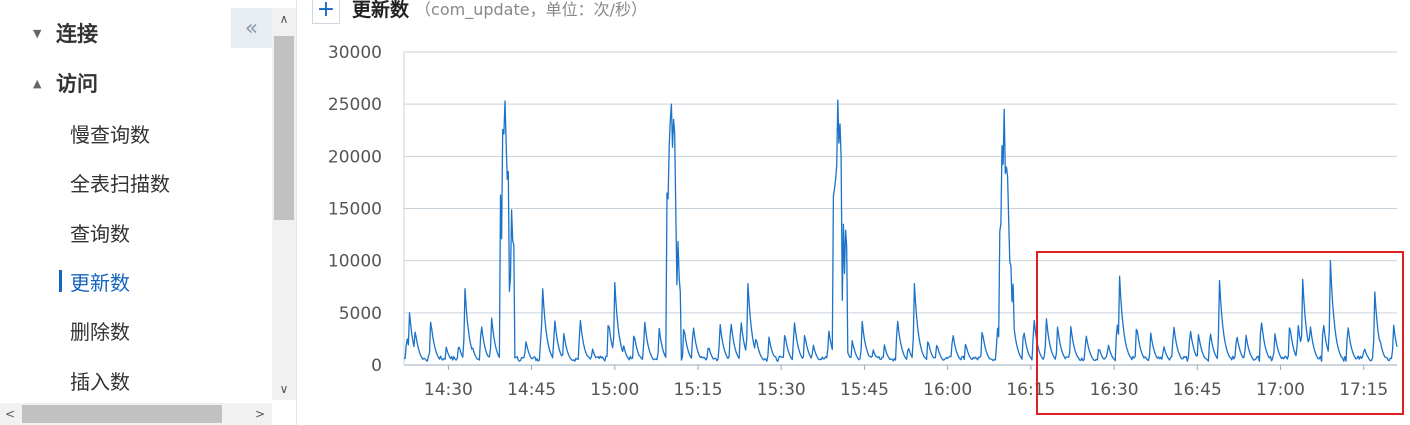 The height and width of the screenshot is (425, 1410). I want to click on collapsed-arrow-icon: ▼, so click(37, 33).